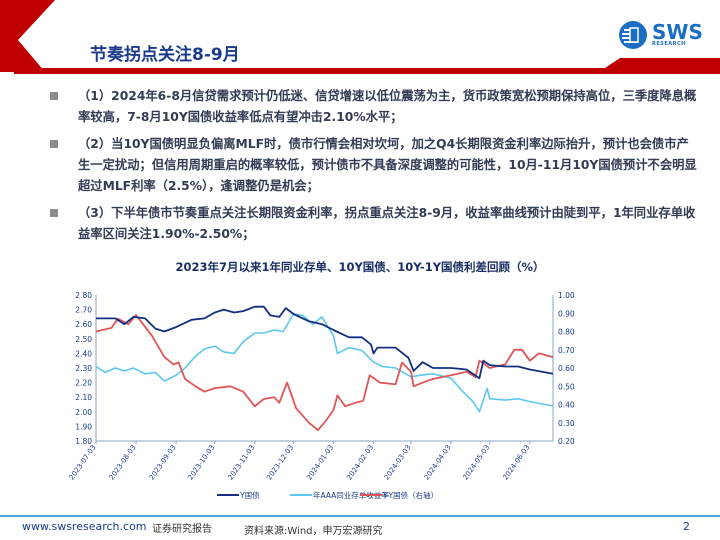 The height and width of the screenshot is (540, 720). What do you see at coordinates (83, 426) in the screenshot?
I see `y-tick-label: 1.90` at bounding box center [83, 426].